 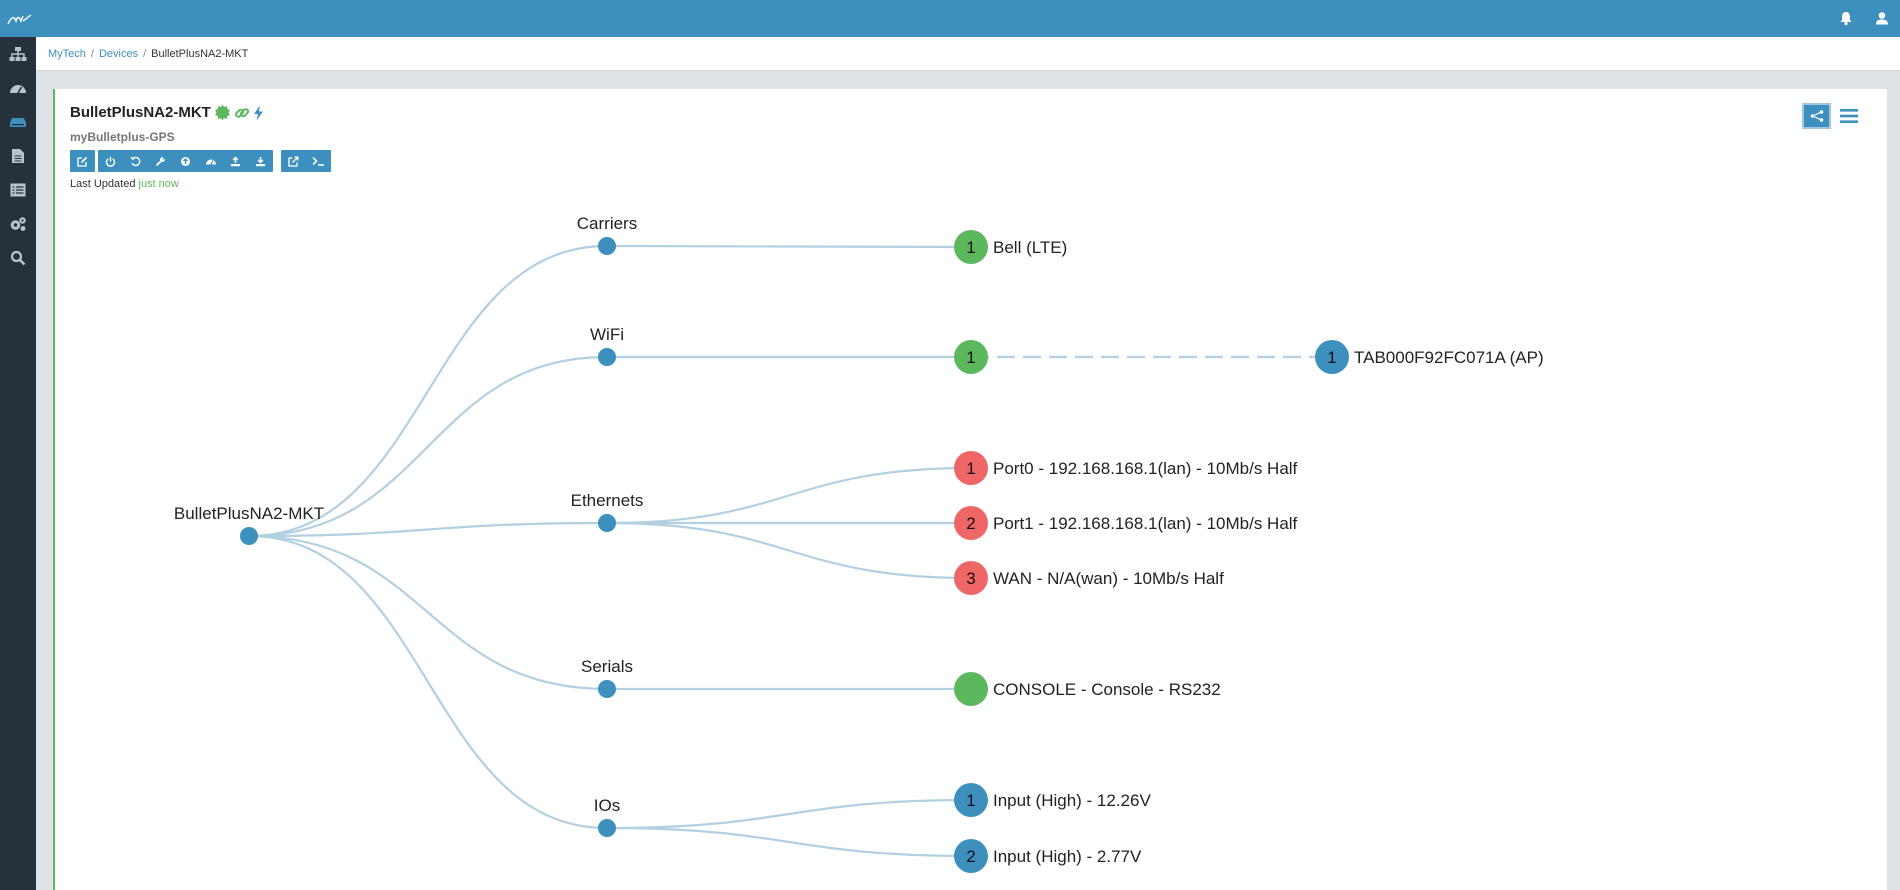 I want to click on upload-icon, so click(x=235, y=160).